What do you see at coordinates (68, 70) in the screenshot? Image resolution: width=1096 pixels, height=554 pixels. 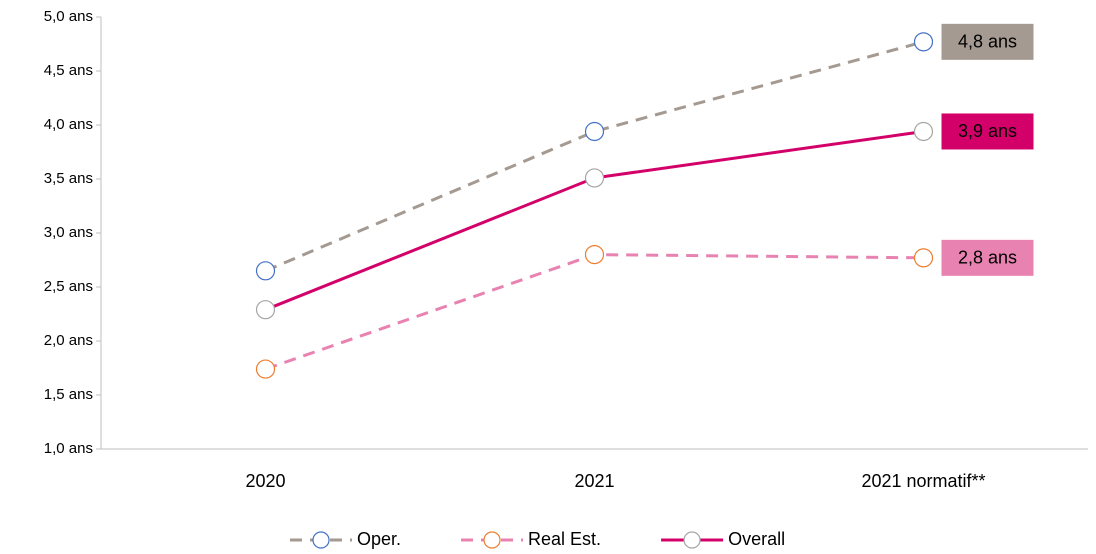 I see `y-tick-label: 4,5 ans` at bounding box center [68, 70].